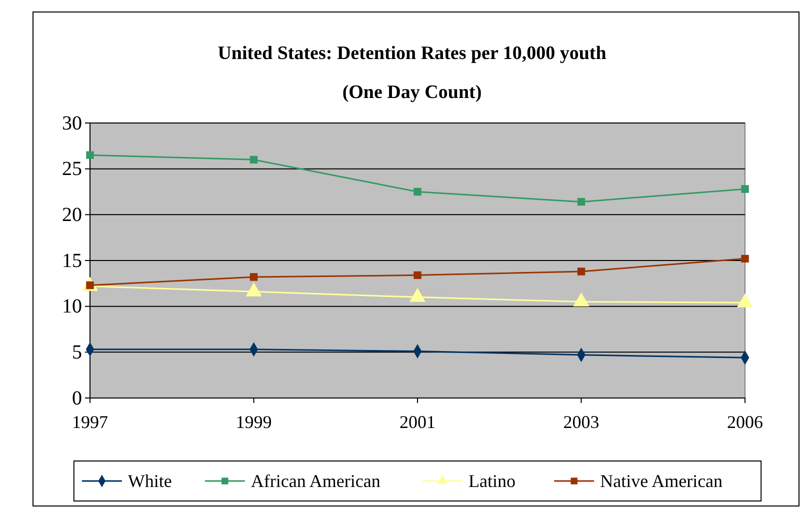 Image resolution: width=810 pixels, height=508 pixels. I want to click on y-tick-label: 20, so click(72, 215).